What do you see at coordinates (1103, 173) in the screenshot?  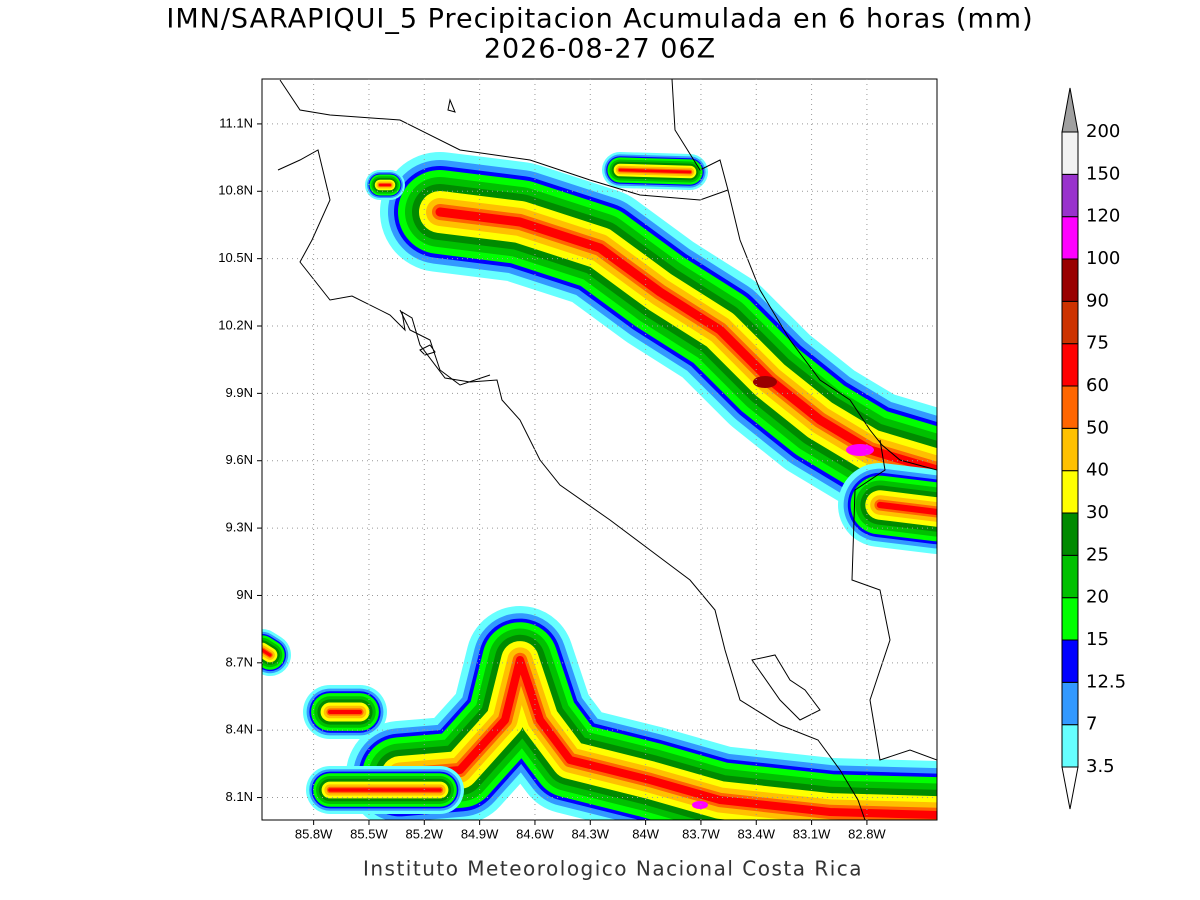 I see `colorbar-label: 150` at bounding box center [1103, 173].